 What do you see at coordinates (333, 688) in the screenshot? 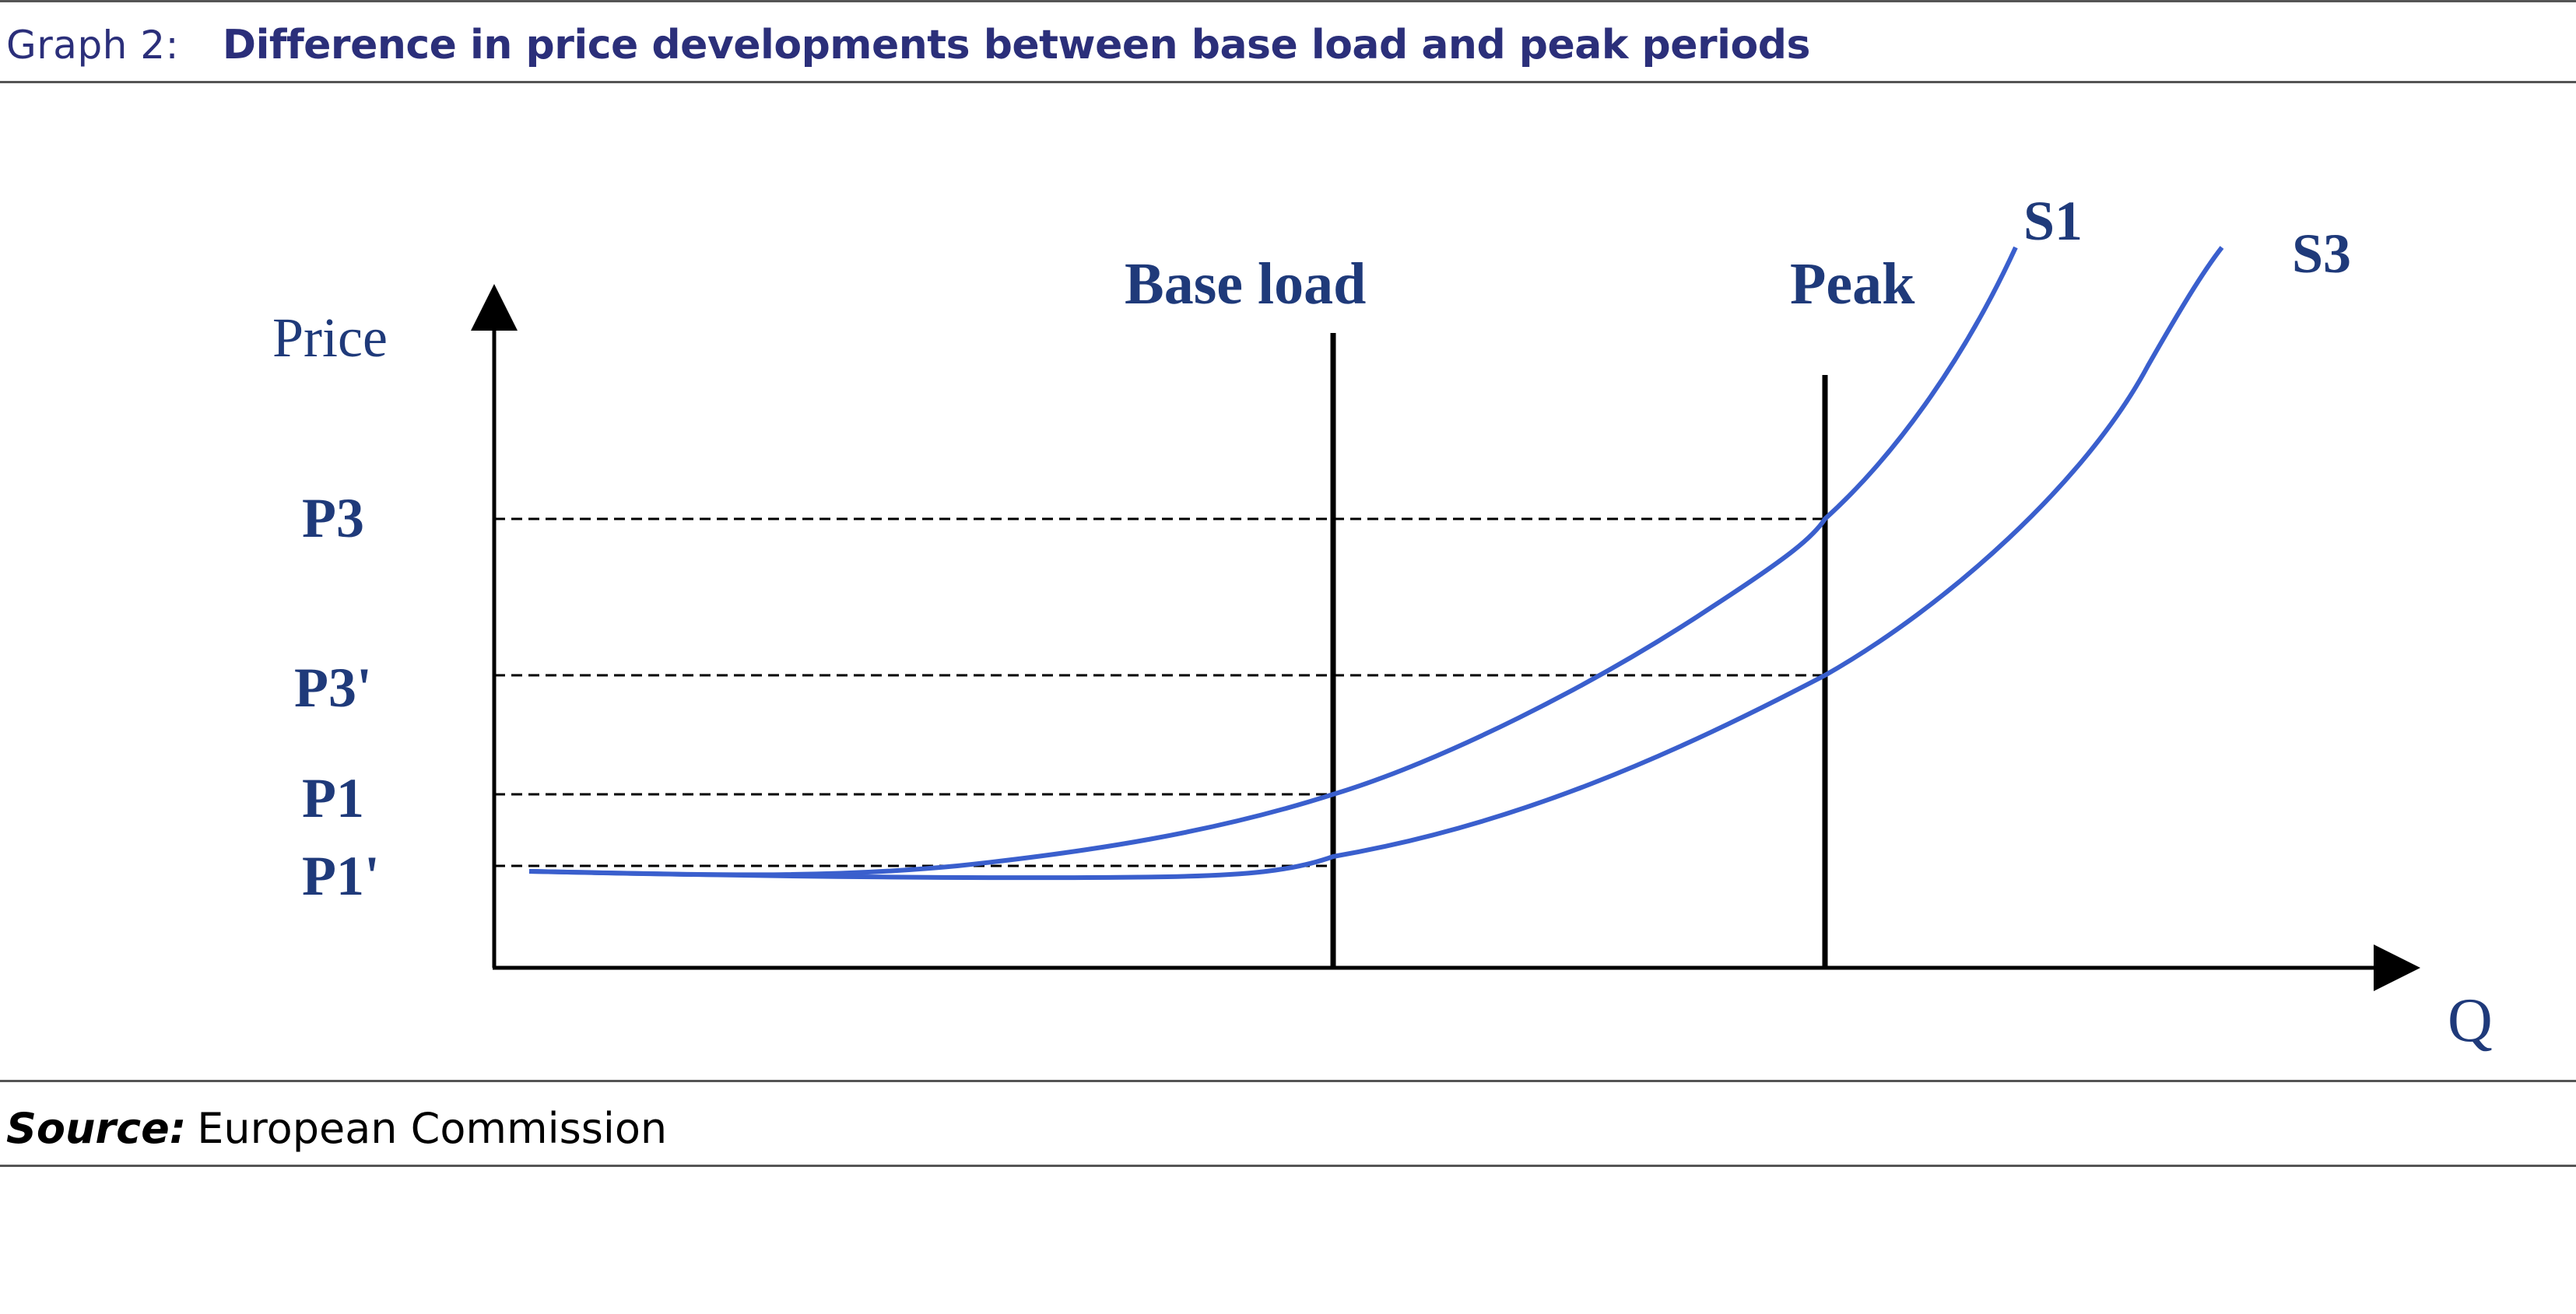
I see `price-label-p3-prime: P3'` at bounding box center [333, 688].